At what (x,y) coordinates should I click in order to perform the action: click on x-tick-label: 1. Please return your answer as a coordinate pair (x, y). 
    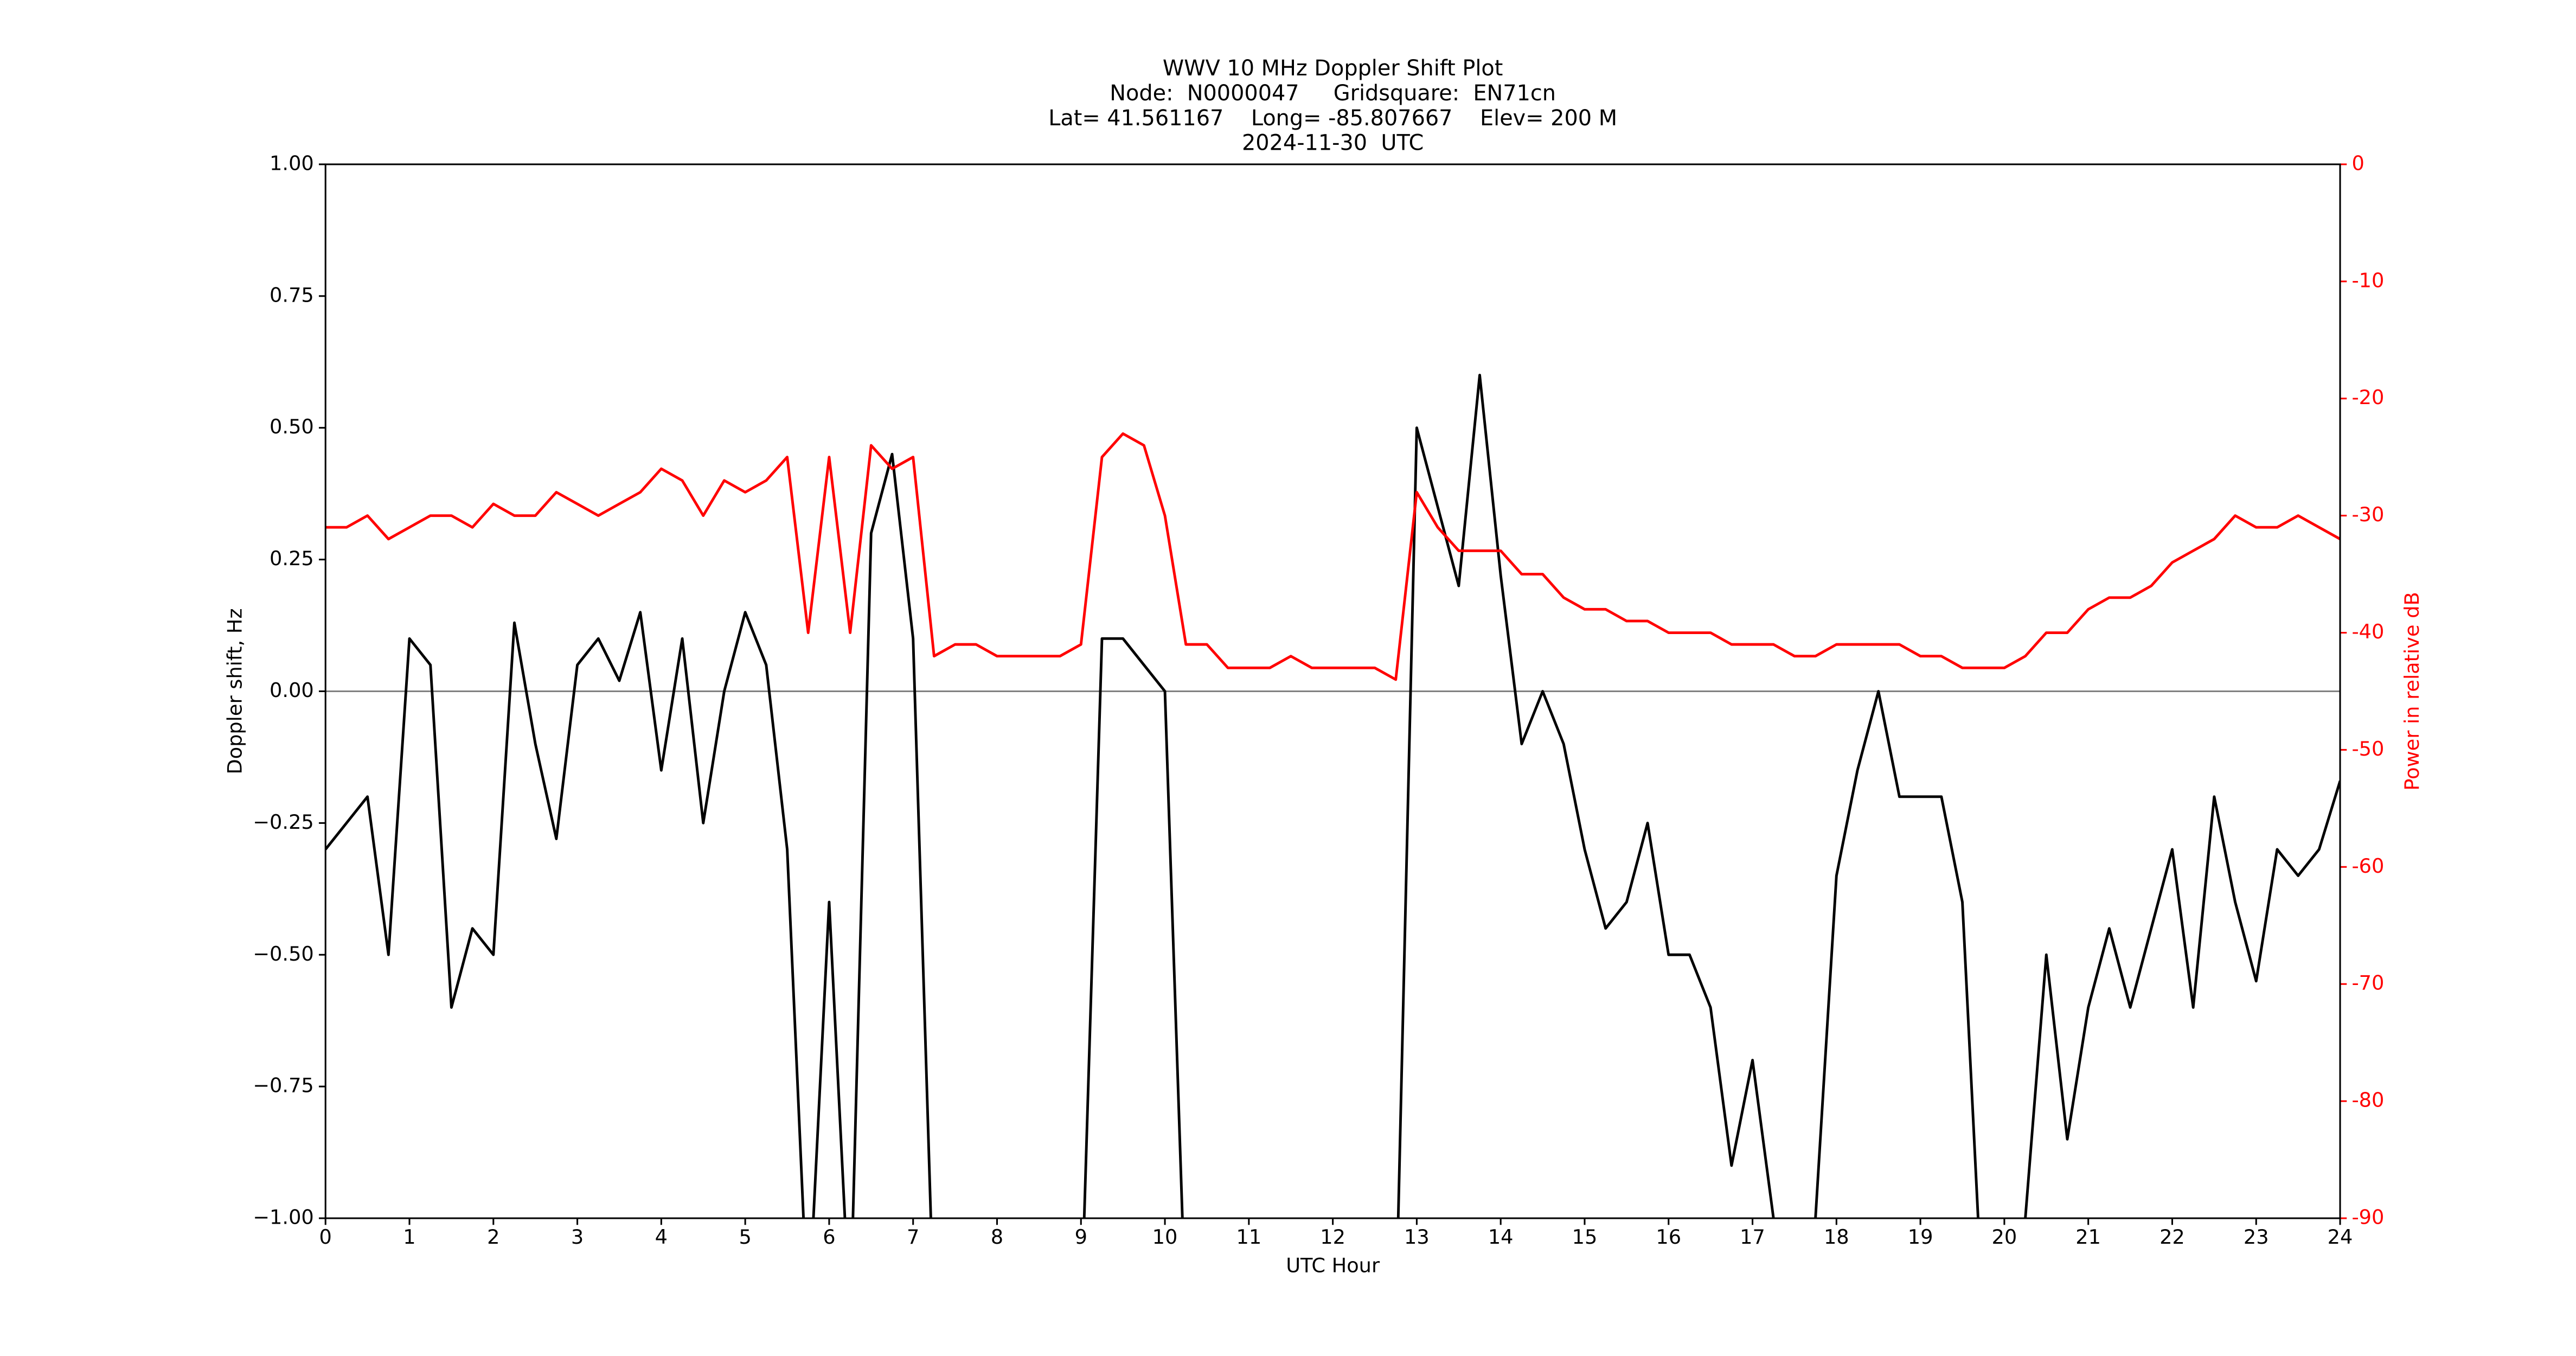
    Looking at the image, I should click on (409, 1237).